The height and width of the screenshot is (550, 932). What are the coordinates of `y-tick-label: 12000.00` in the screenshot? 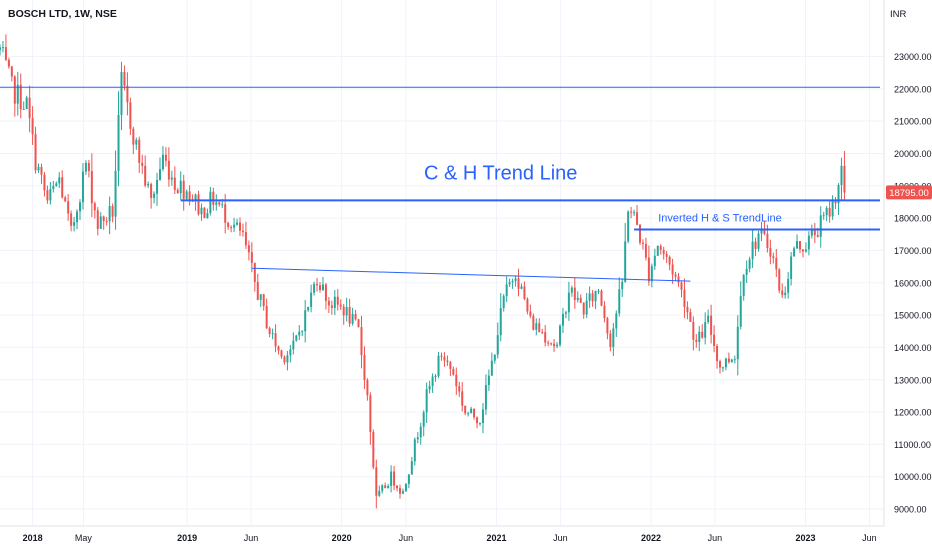 It's located at (913, 413).